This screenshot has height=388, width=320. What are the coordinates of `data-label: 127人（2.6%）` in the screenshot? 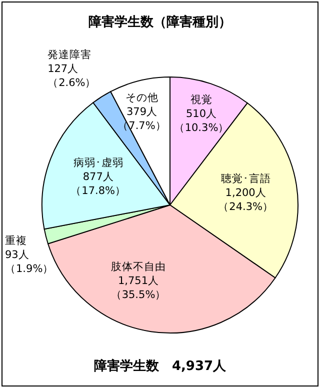 It's located at (73, 76).